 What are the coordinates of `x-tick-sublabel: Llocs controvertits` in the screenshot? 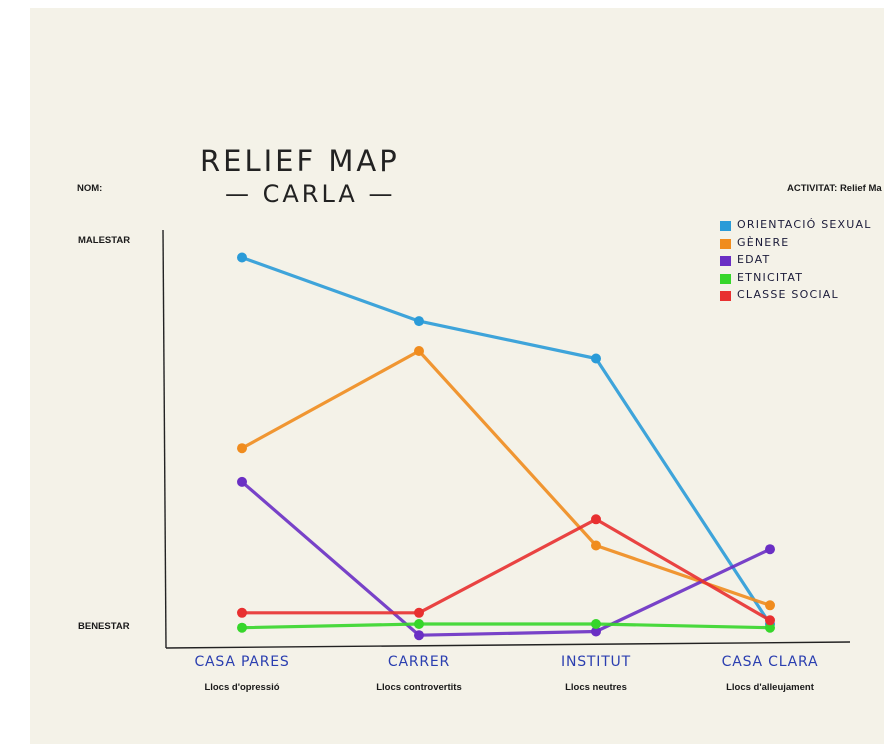 It's located at (419, 687).